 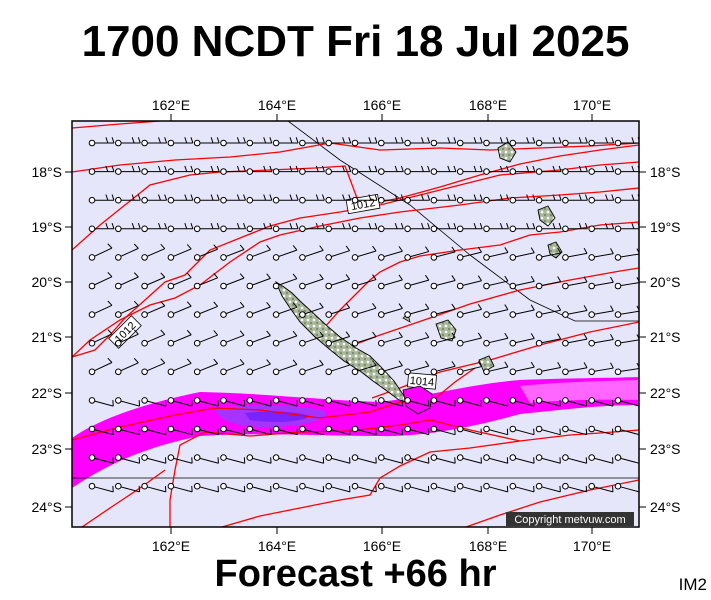 What do you see at coordinates (46, 449) in the screenshot?
I see `lat-label-left-23: 23°S` at bounding box center [46, 449].